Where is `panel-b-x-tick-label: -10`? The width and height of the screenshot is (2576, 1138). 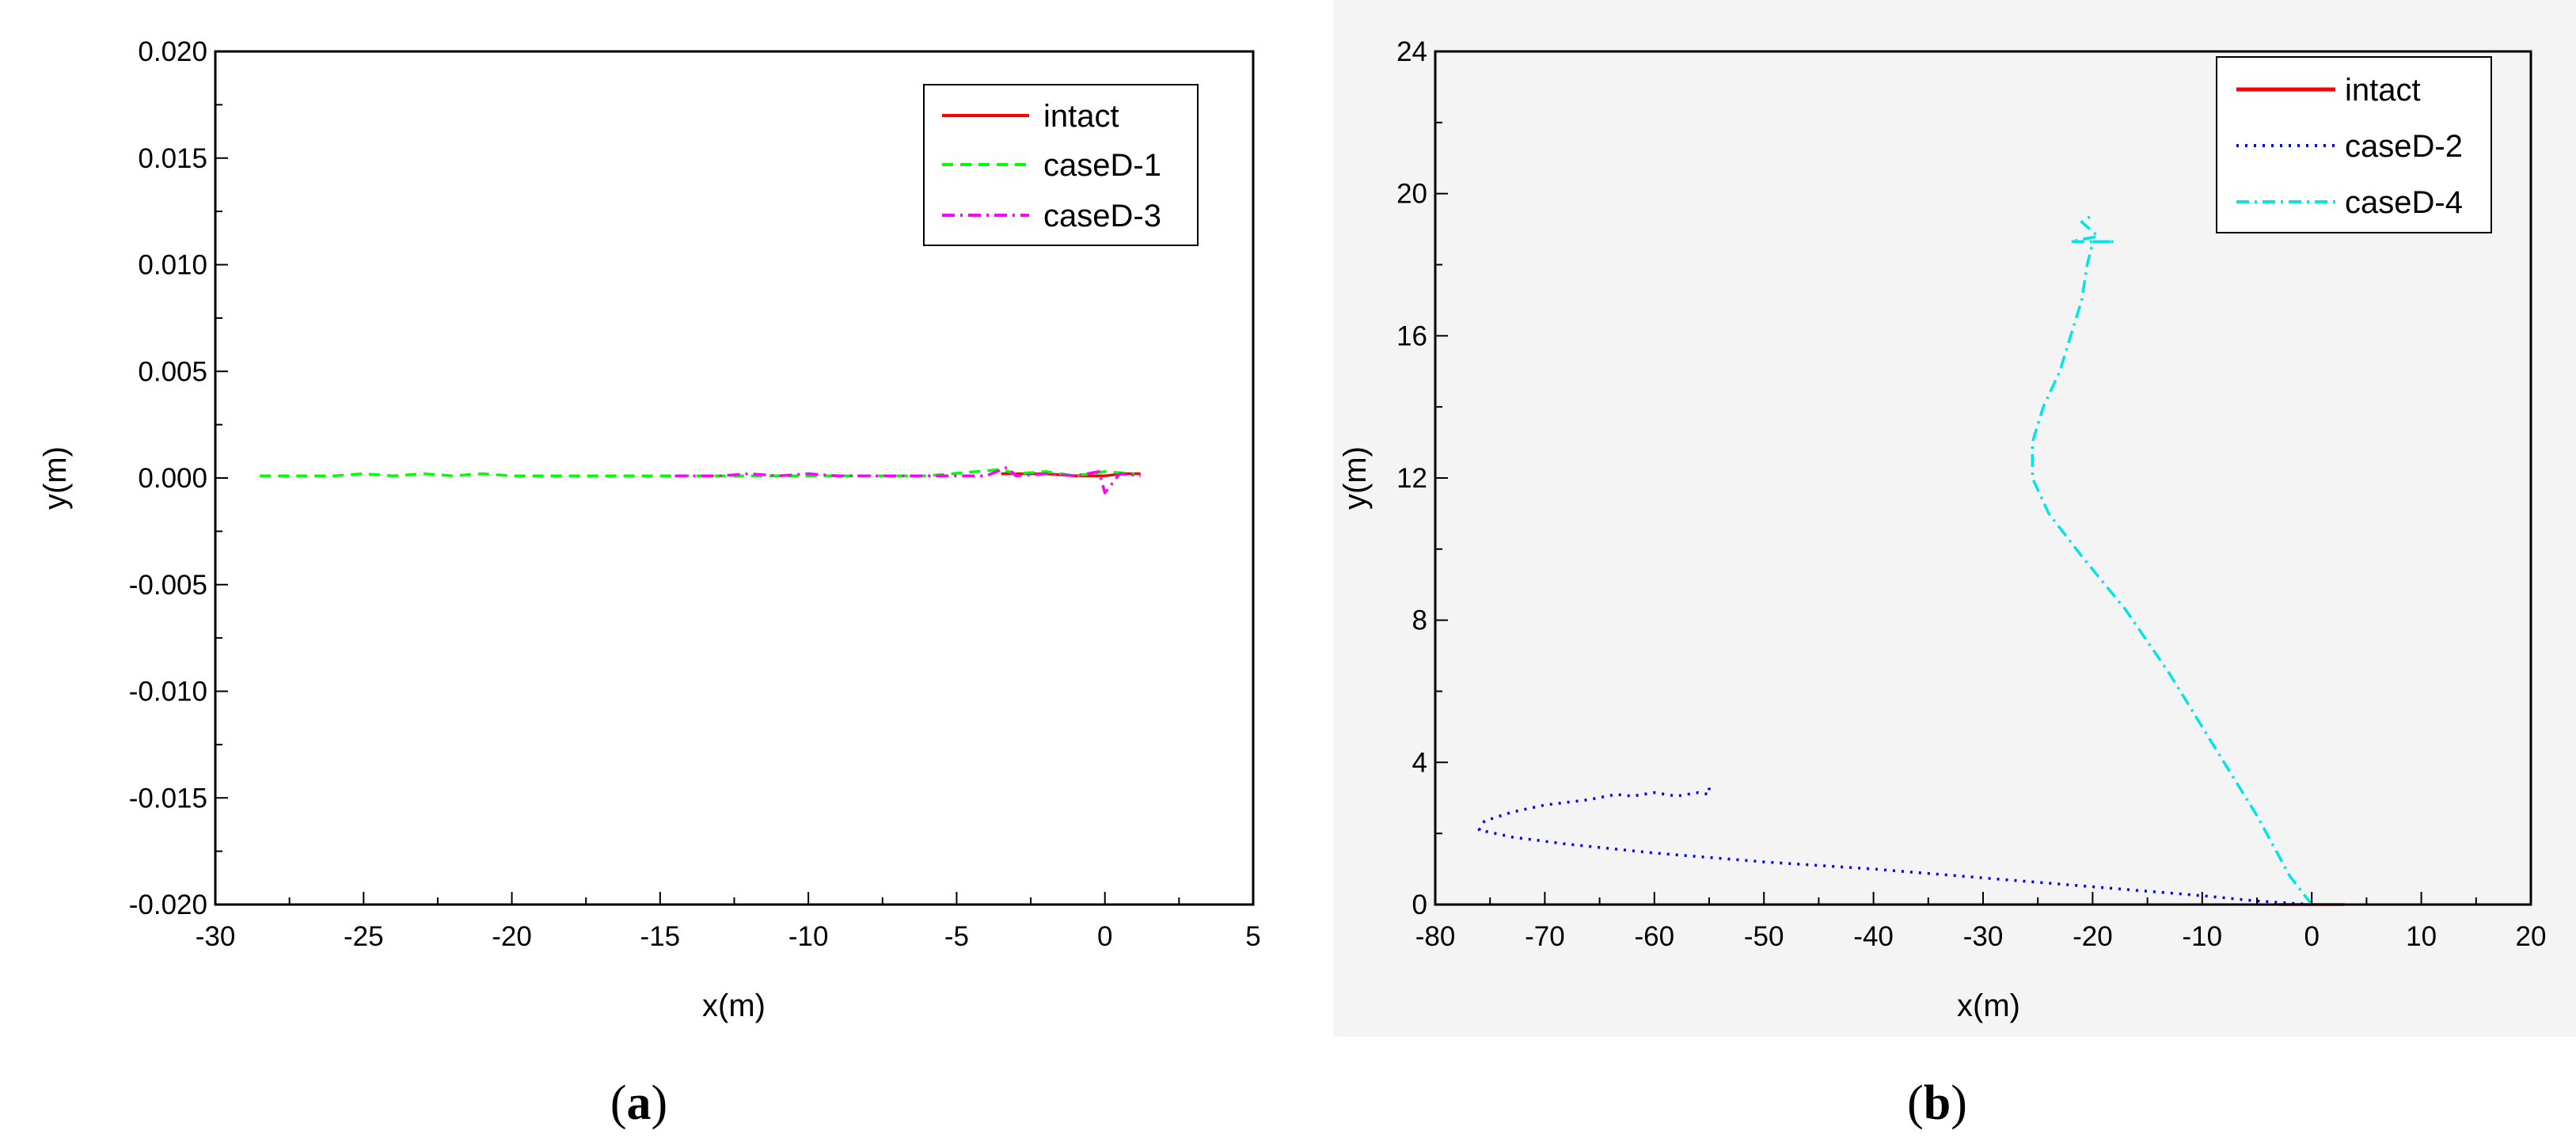
panel-b-x-tick-label: -10 is located at coordinates (2203, 937).